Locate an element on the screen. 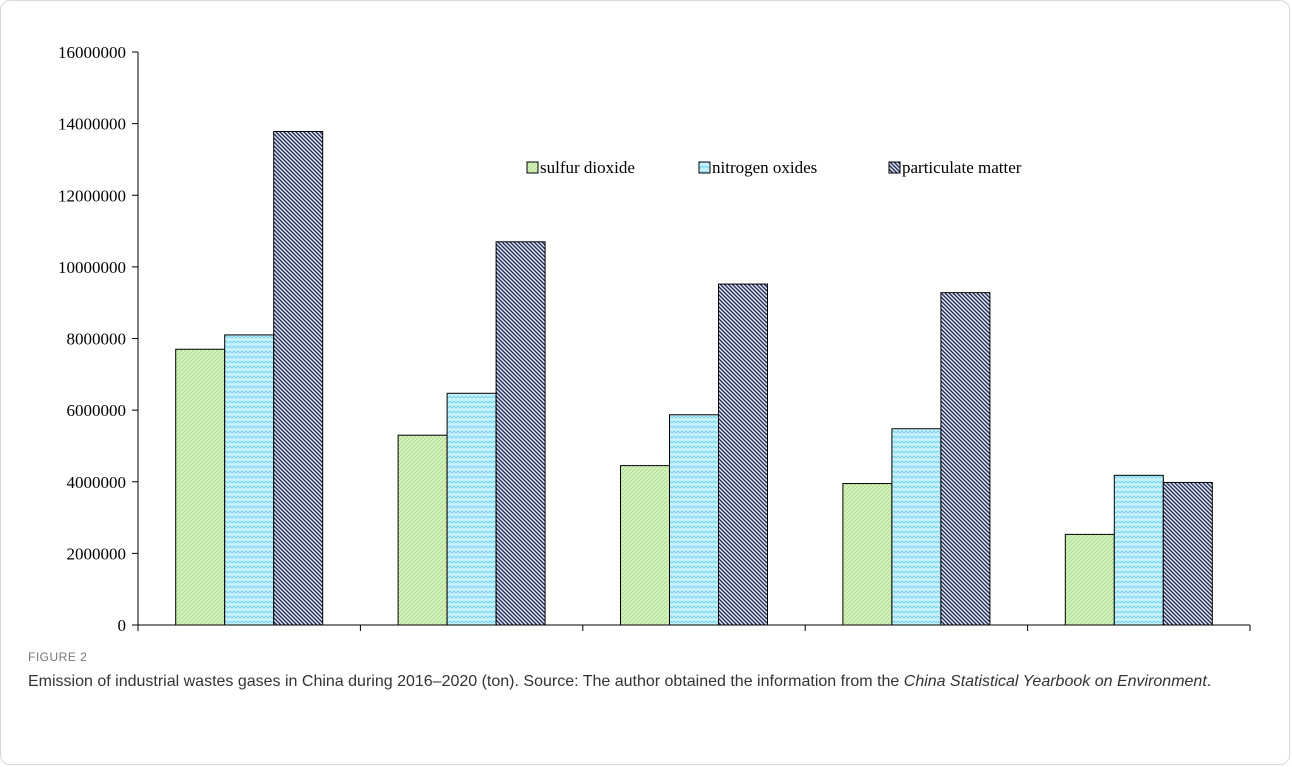 This screenshot has height=767, width=1292. legend-label-sulfur-dioxide: sulfur dioxide is located at coordinates (587, 167).